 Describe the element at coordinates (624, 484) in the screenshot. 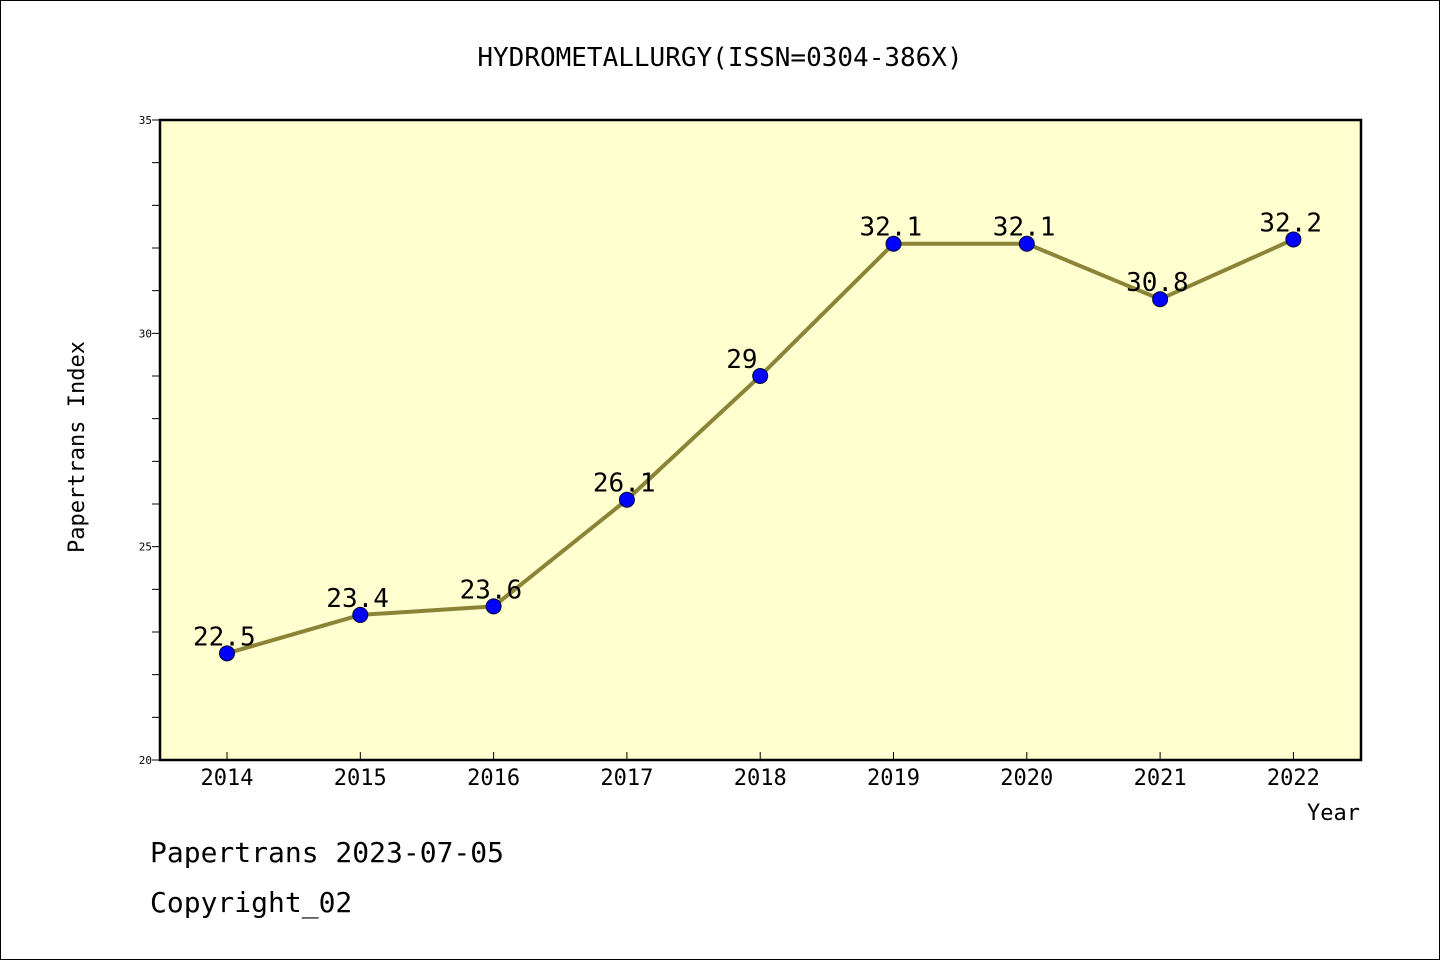

I see `data-label: 26.1` at that location.